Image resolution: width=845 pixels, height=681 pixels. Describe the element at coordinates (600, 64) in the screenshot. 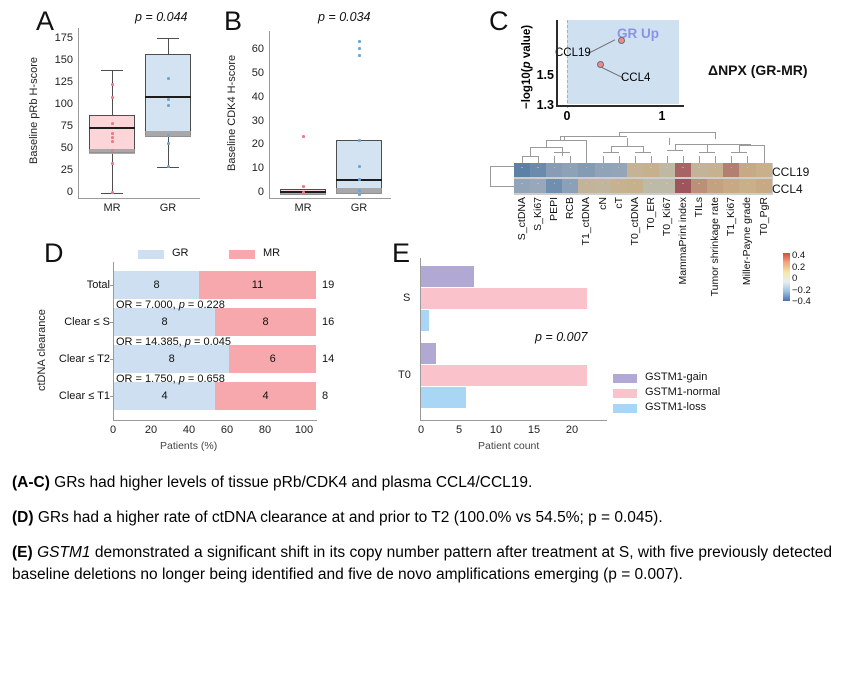

I see `panel-c-point-ccl4` at that location.